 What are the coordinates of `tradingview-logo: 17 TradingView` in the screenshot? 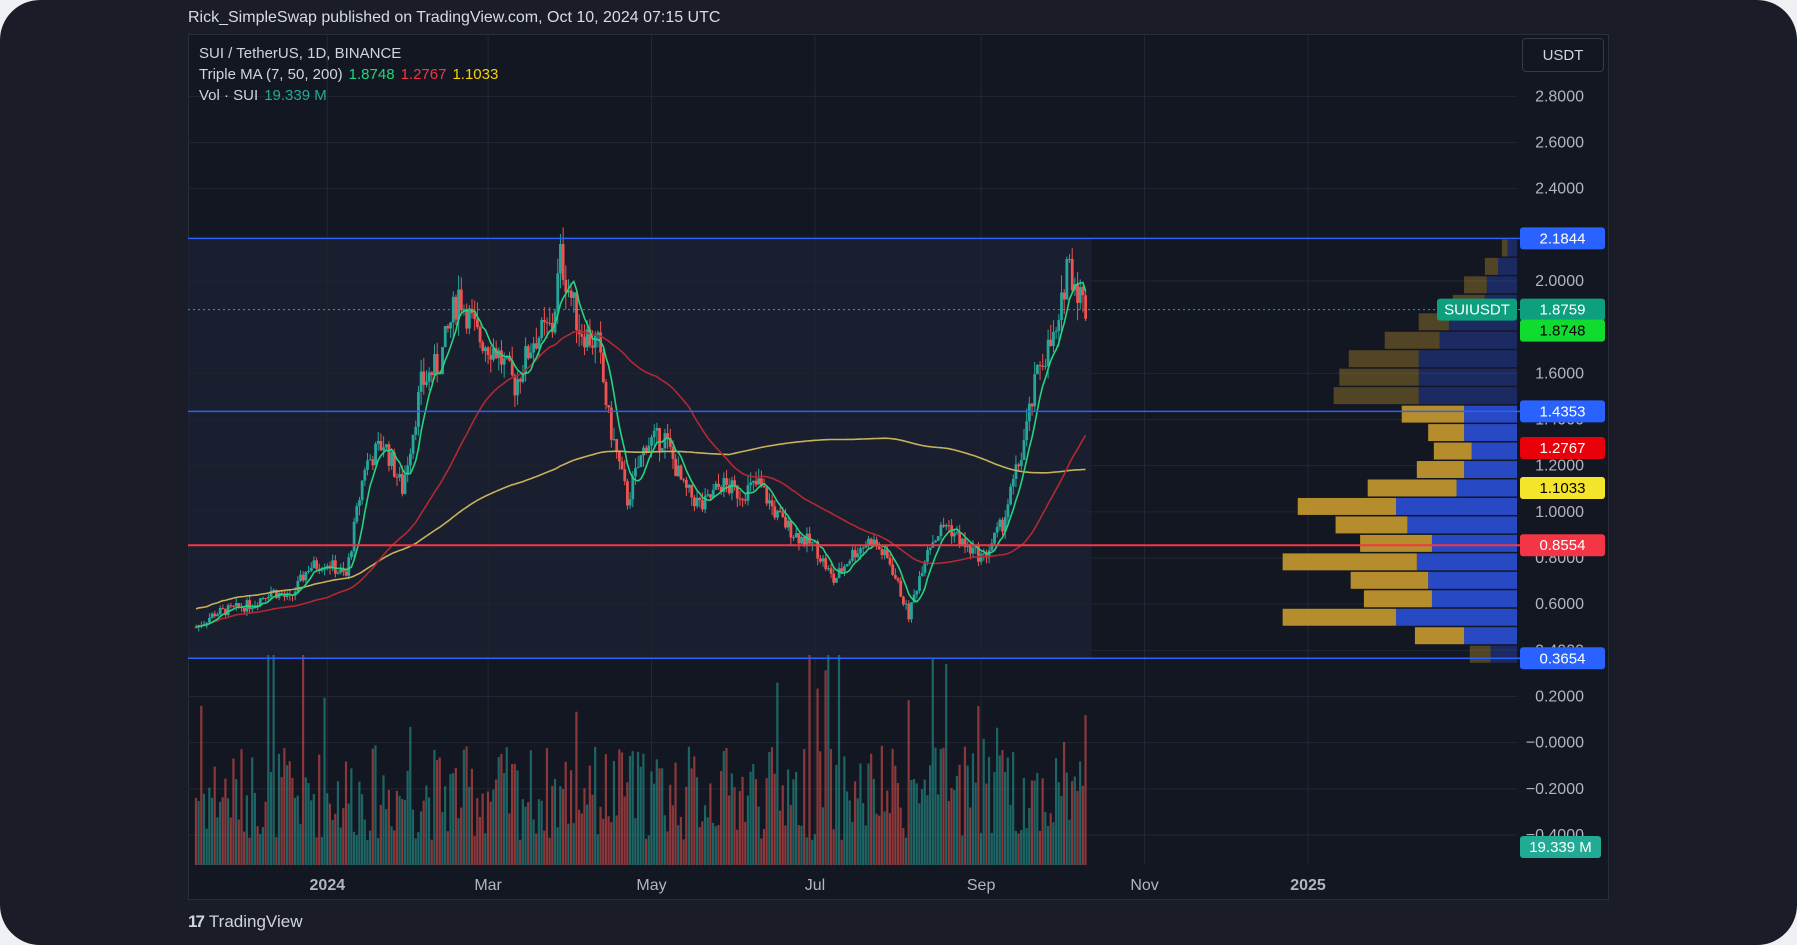 It's located at (245, 922).